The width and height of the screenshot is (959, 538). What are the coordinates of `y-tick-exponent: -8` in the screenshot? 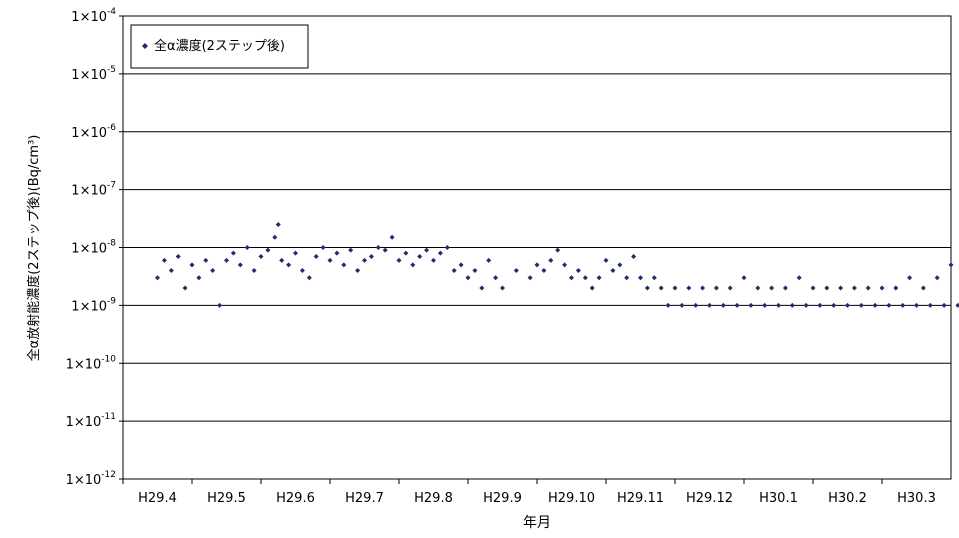 It's located at (111, 244).